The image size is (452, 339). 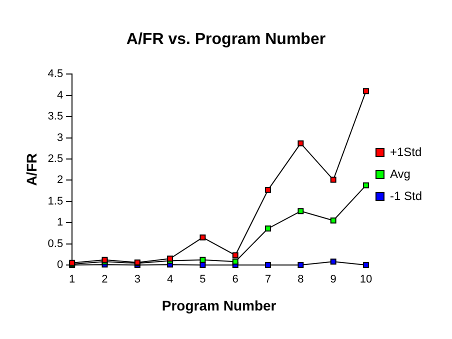 What do you see at coordinates (56, 201) in the screenshot?
I see `y-tick-label: 1.5` at bounding box center [56, 201].